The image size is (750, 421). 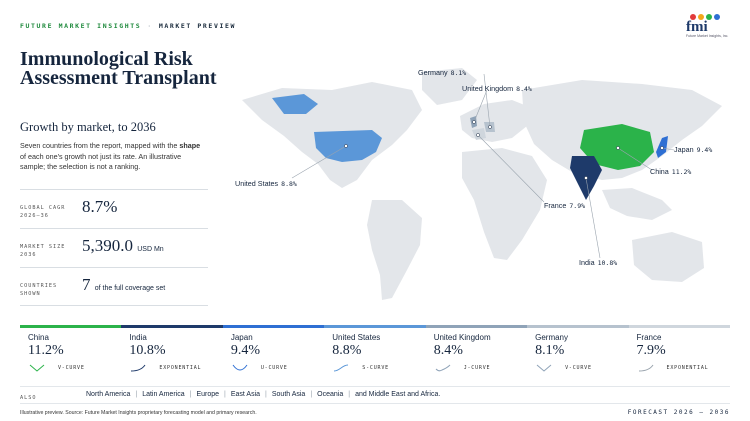 I want to click on s-curve-icon, so click(x=341, y=368).